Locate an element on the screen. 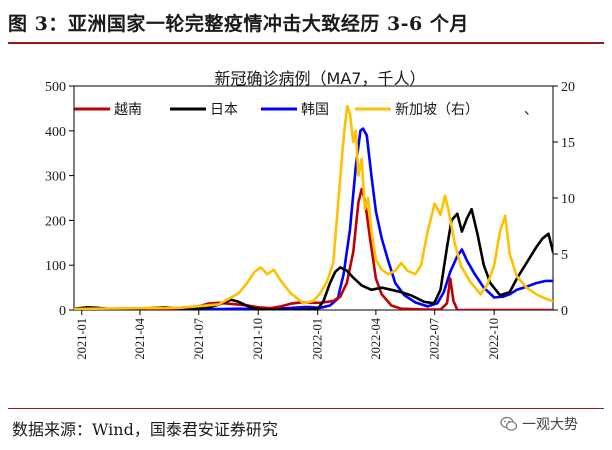  x-tick-label: 2021-01 is located at coordinates (82, 339).